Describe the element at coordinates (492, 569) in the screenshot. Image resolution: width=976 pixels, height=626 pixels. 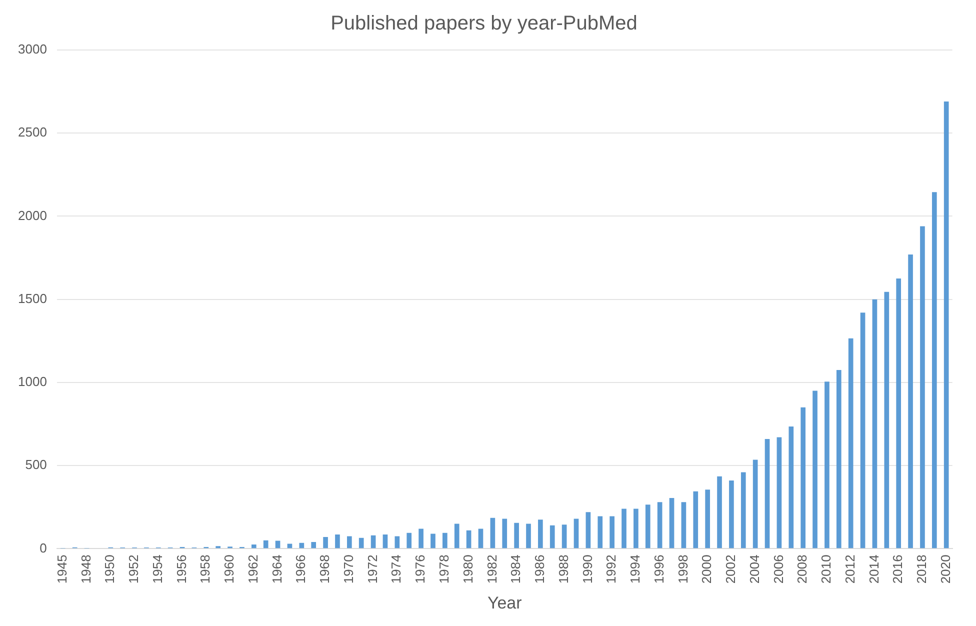
I see `x-tick-label: 1982` at that location.